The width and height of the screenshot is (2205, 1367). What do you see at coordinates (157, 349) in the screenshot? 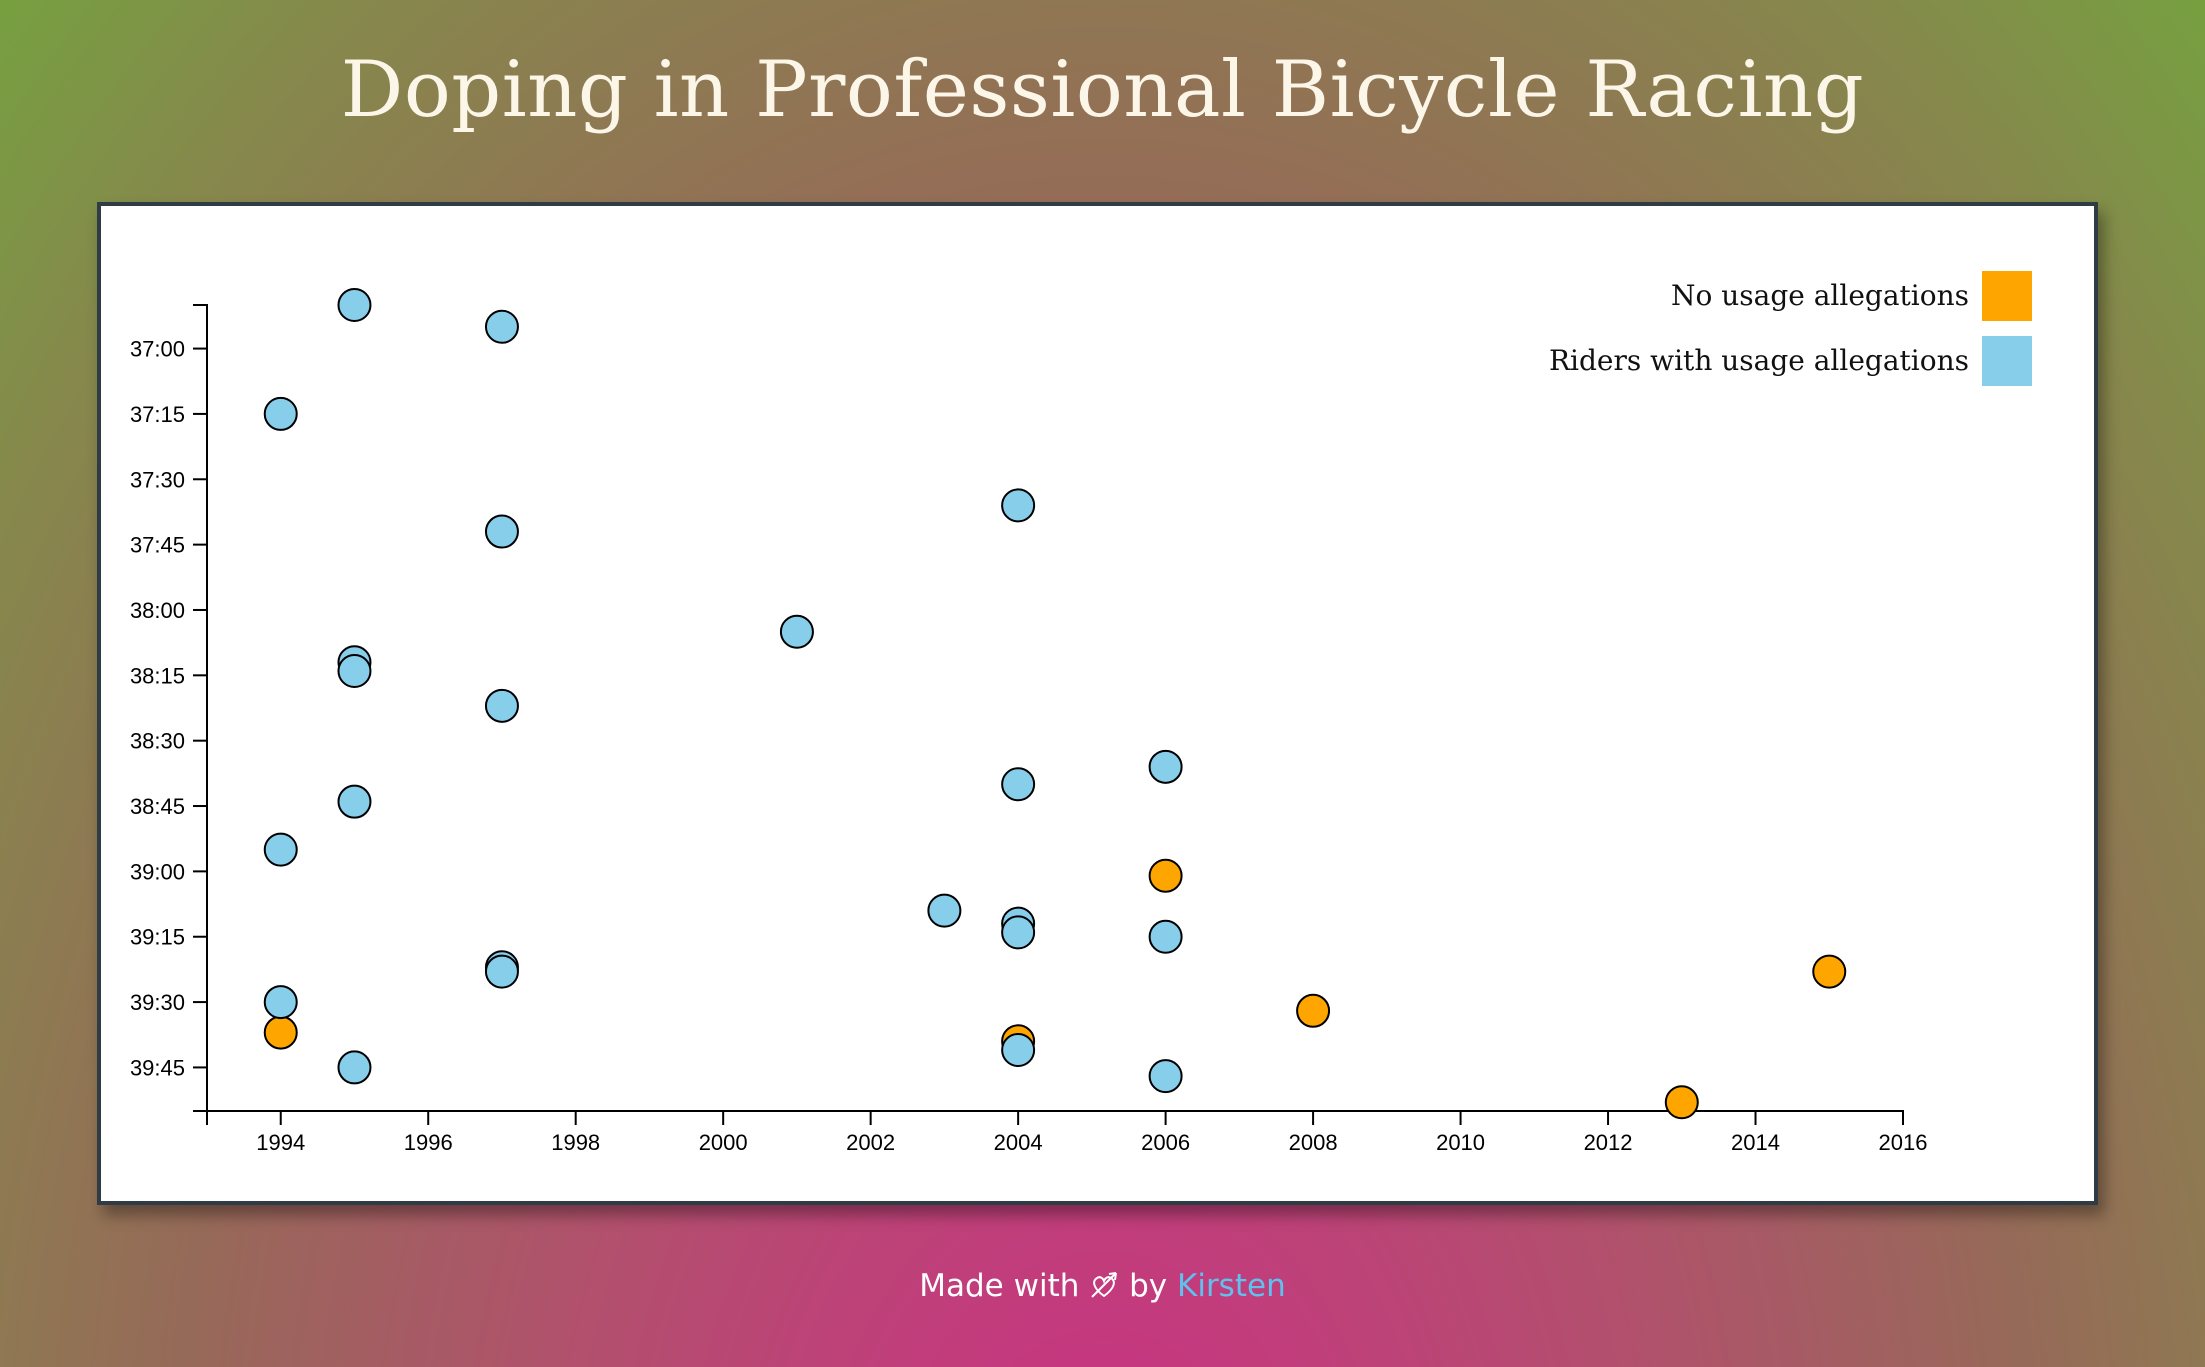
I see `y-tick-label: 37:00` at bounding box center [157, 349].